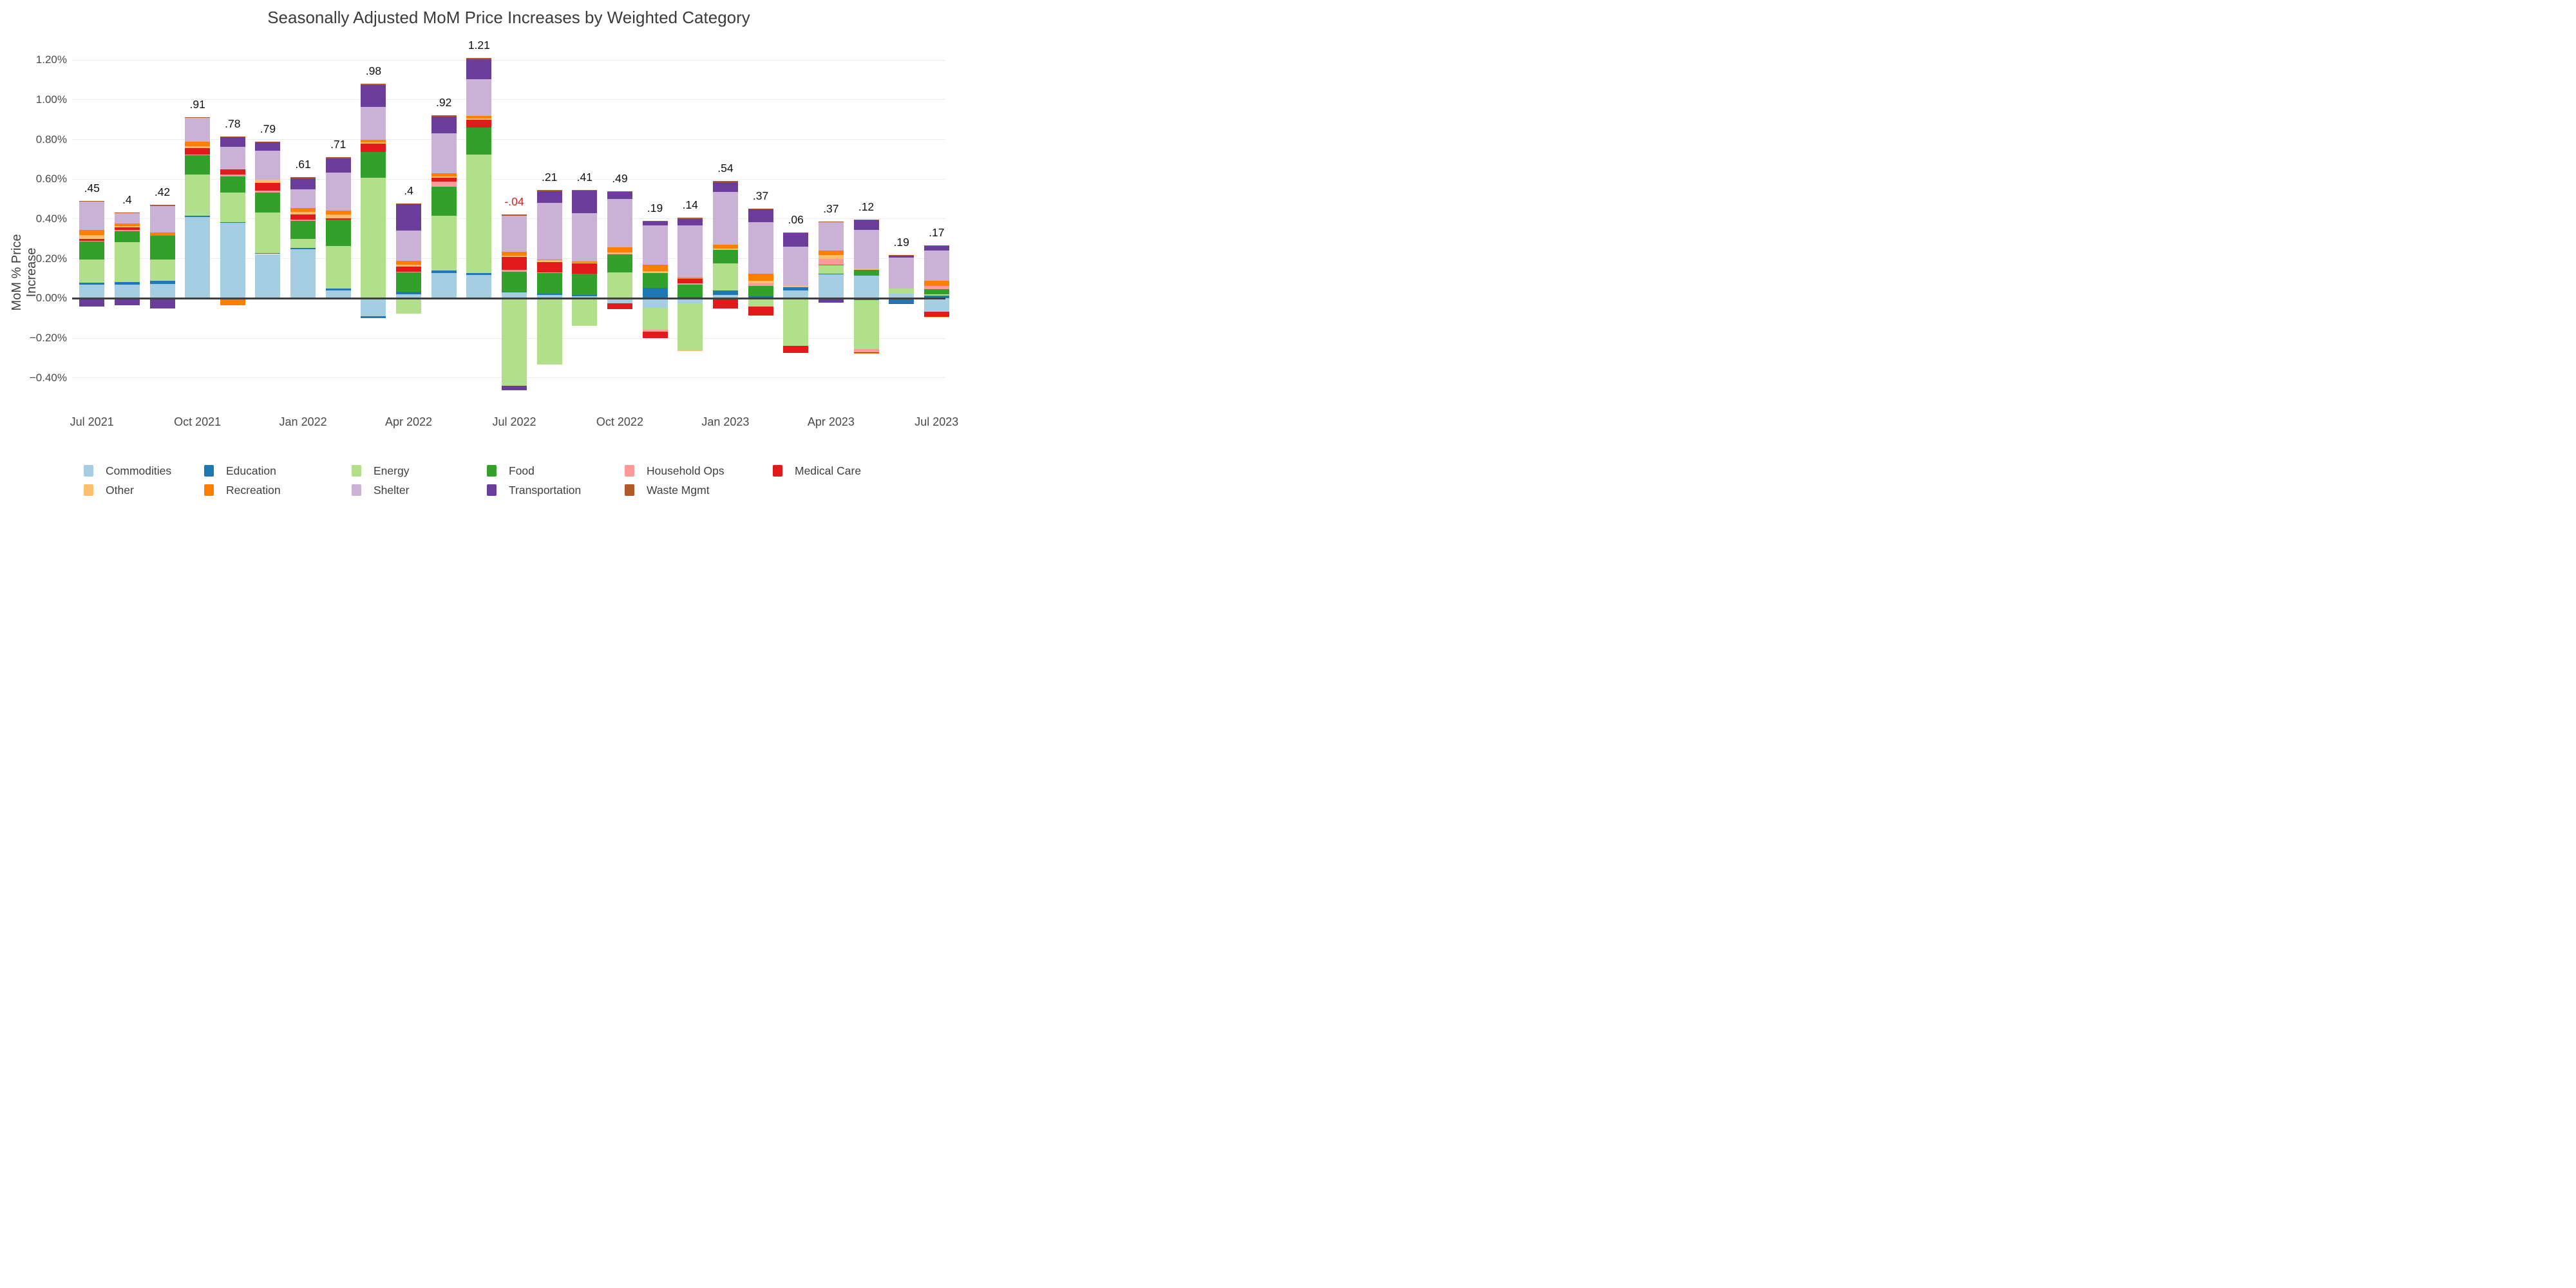 The width and height of the screenshot is (2576, 1288). Describe the element at coordinates (844, 471) in the screenshot. I see `legend-item-medical-care: Medical Care` at that location.